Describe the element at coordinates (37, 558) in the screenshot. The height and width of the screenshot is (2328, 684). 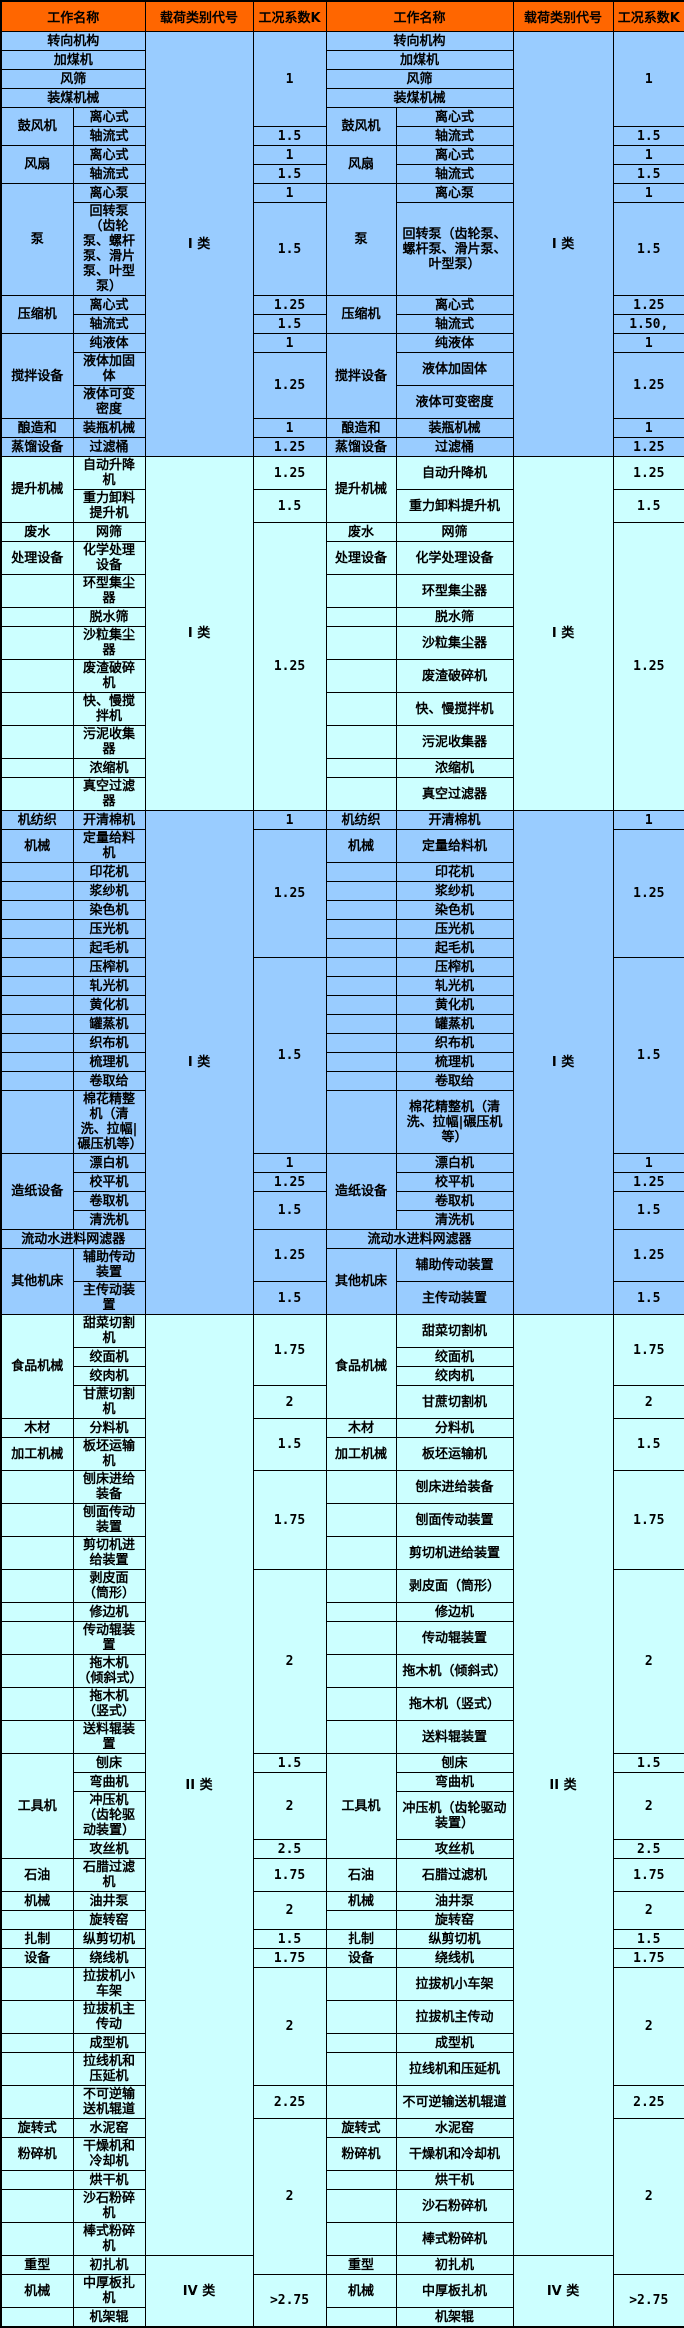
I see `work-group-cell-left: 处理设备` at that location.